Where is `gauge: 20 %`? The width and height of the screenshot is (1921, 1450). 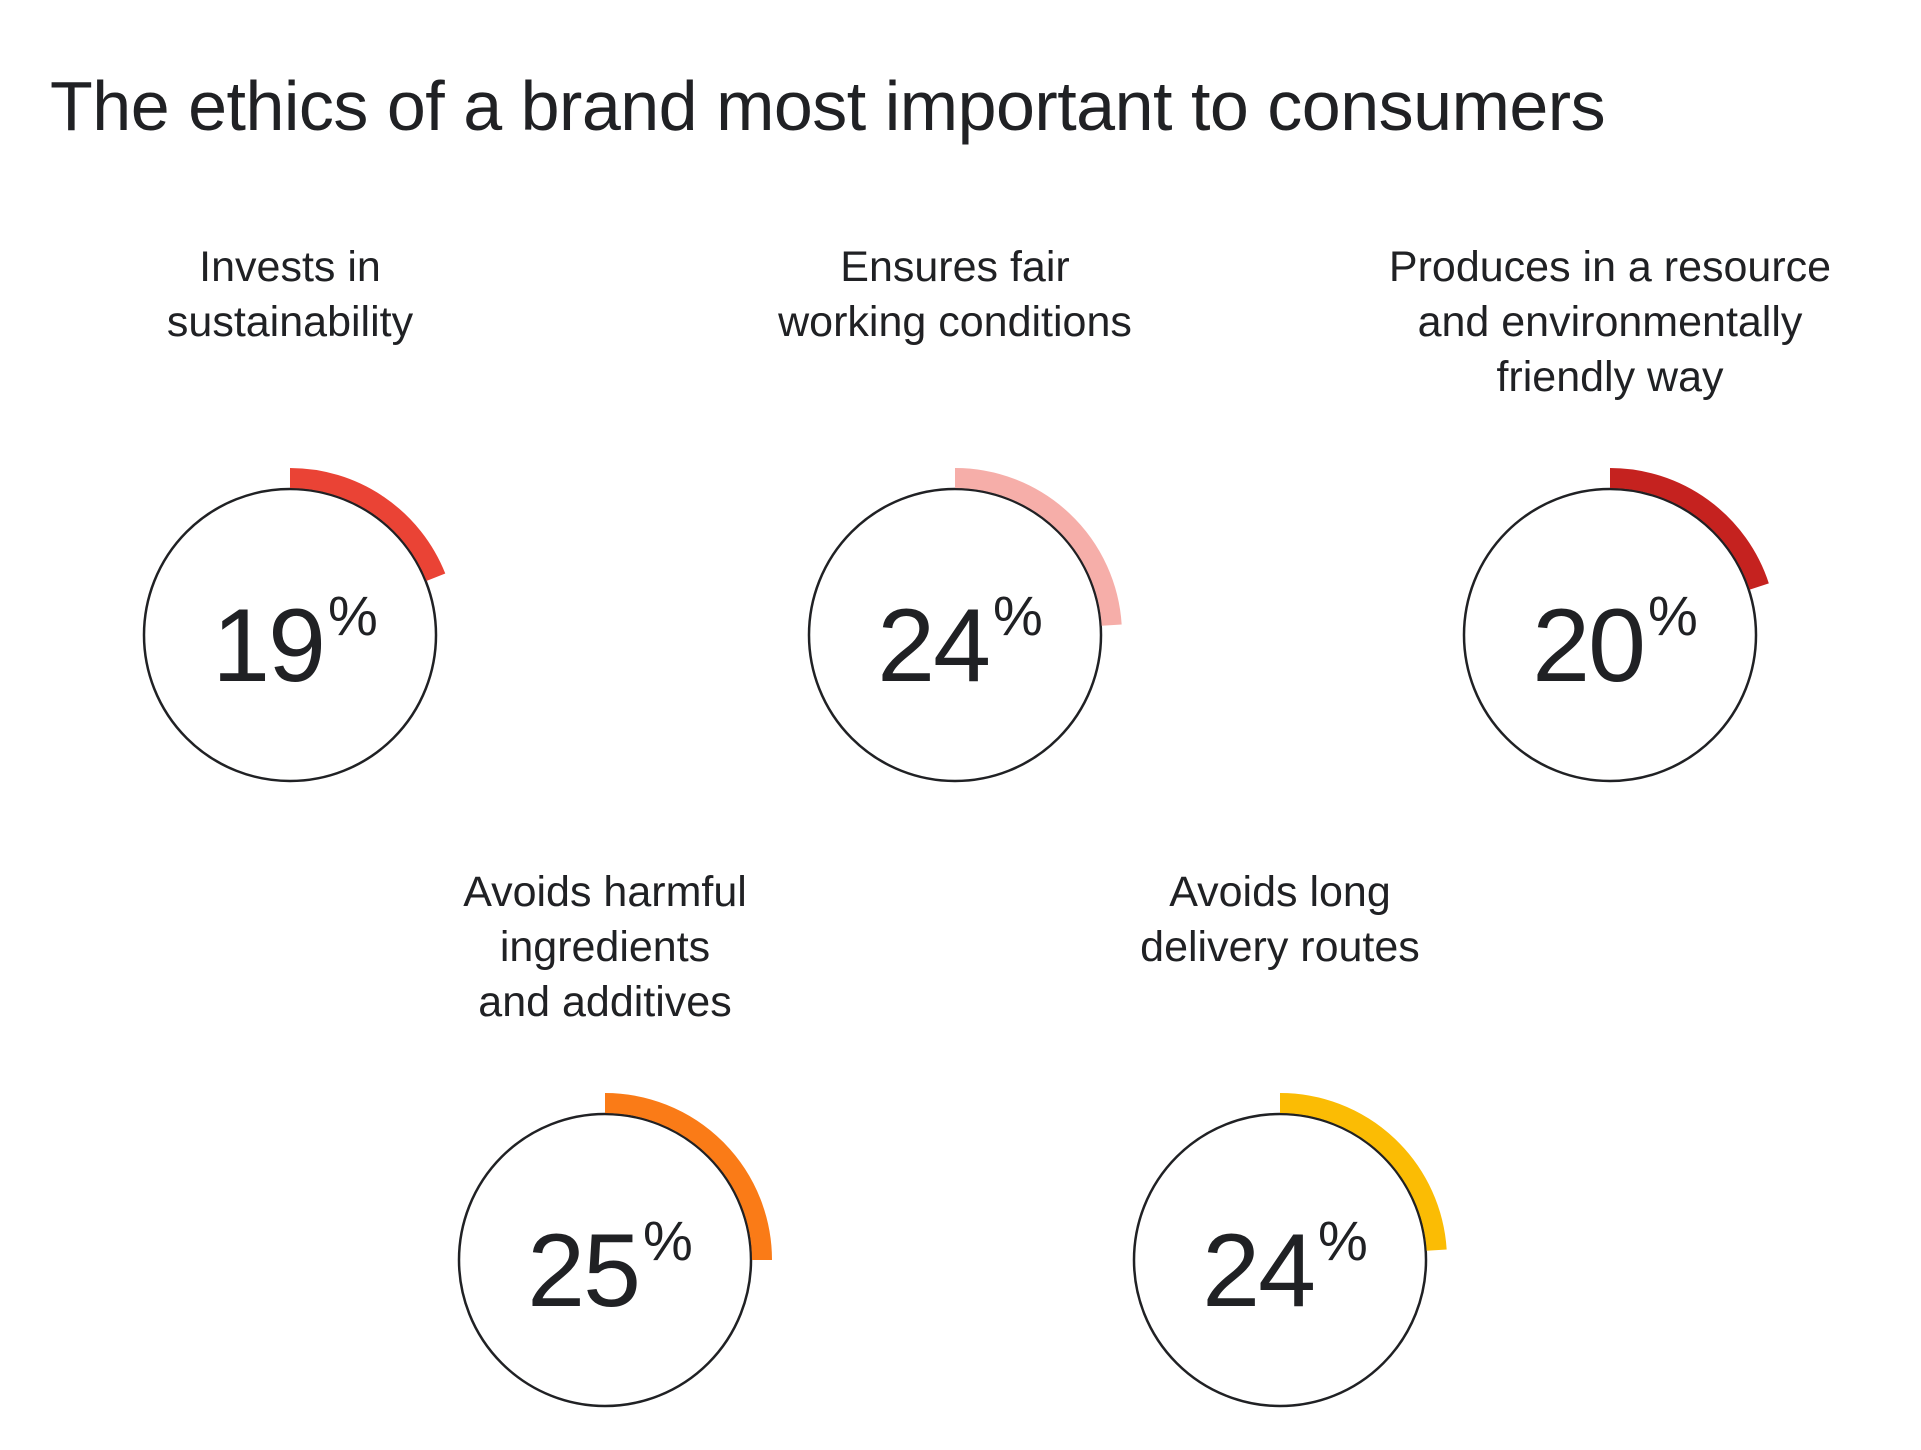 gauge: 20 % is located at coordinates (1610, 635).